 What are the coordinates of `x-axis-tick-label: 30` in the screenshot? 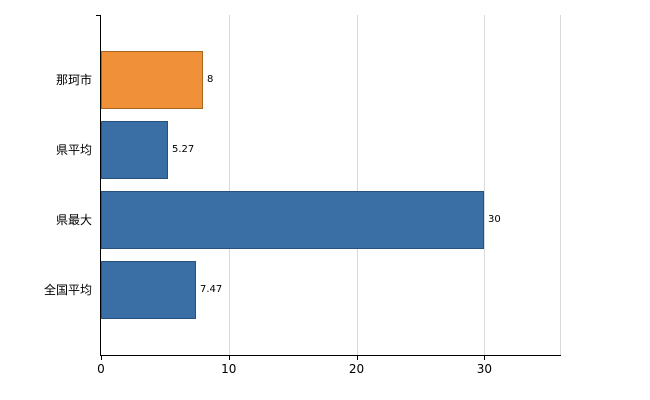 It's located at (484, 369).